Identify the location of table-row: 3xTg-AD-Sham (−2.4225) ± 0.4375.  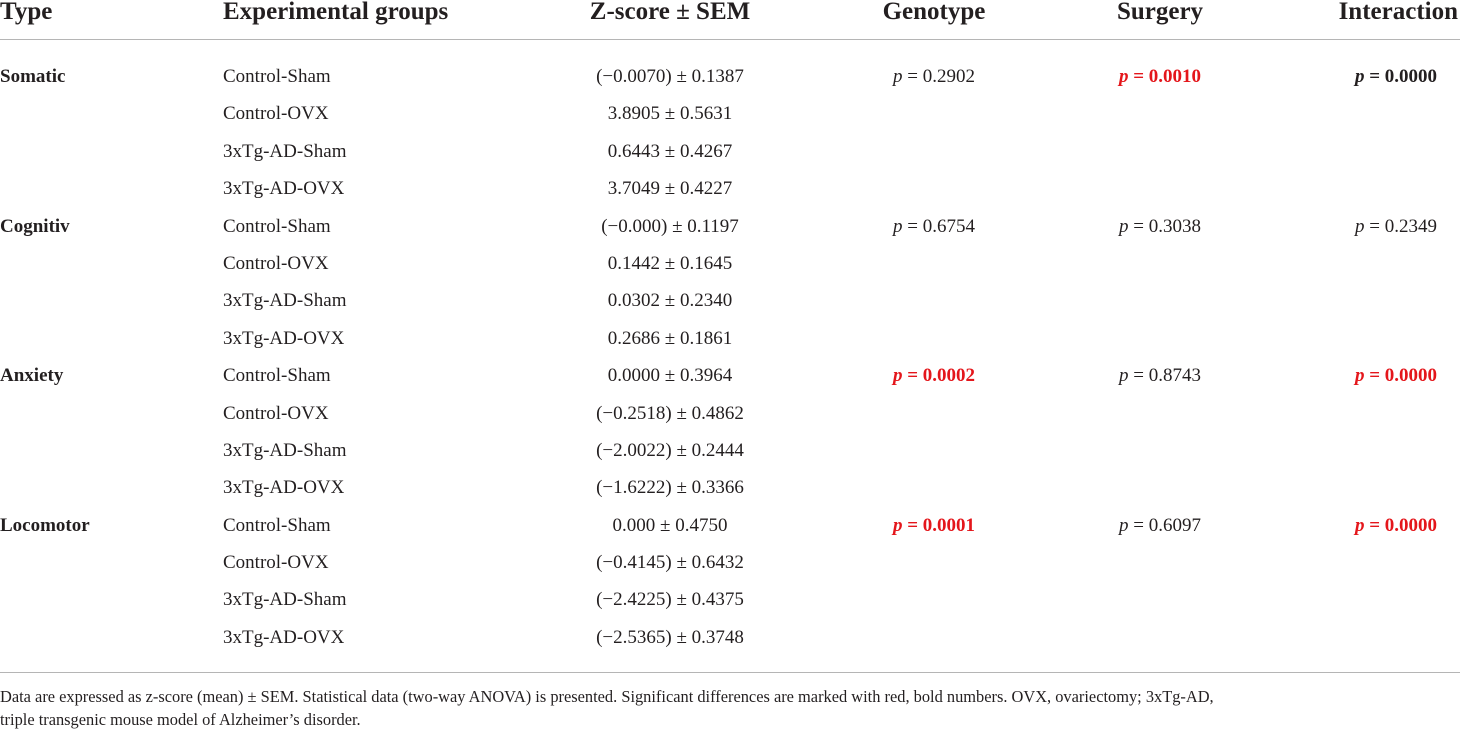
(730, 599).